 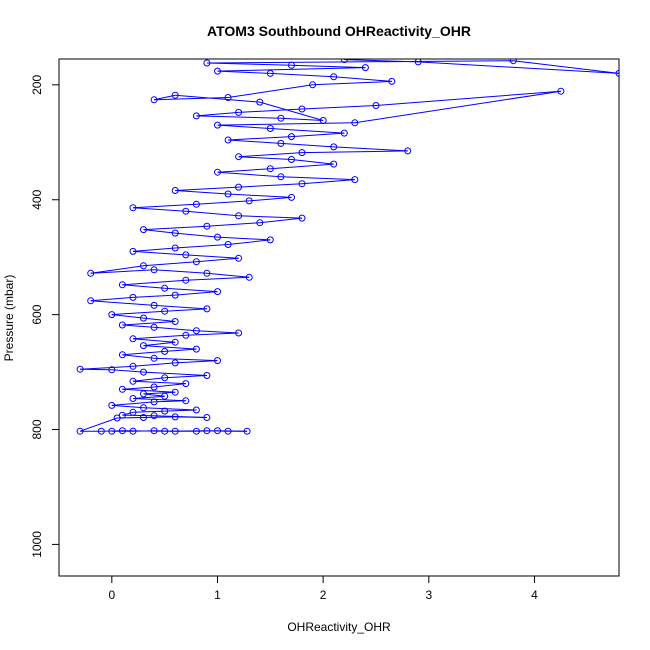 What do you see at coordinates (217, 595) in the screenshot?
I see `x-tick-label: 1` at bounding box center [217, 595].